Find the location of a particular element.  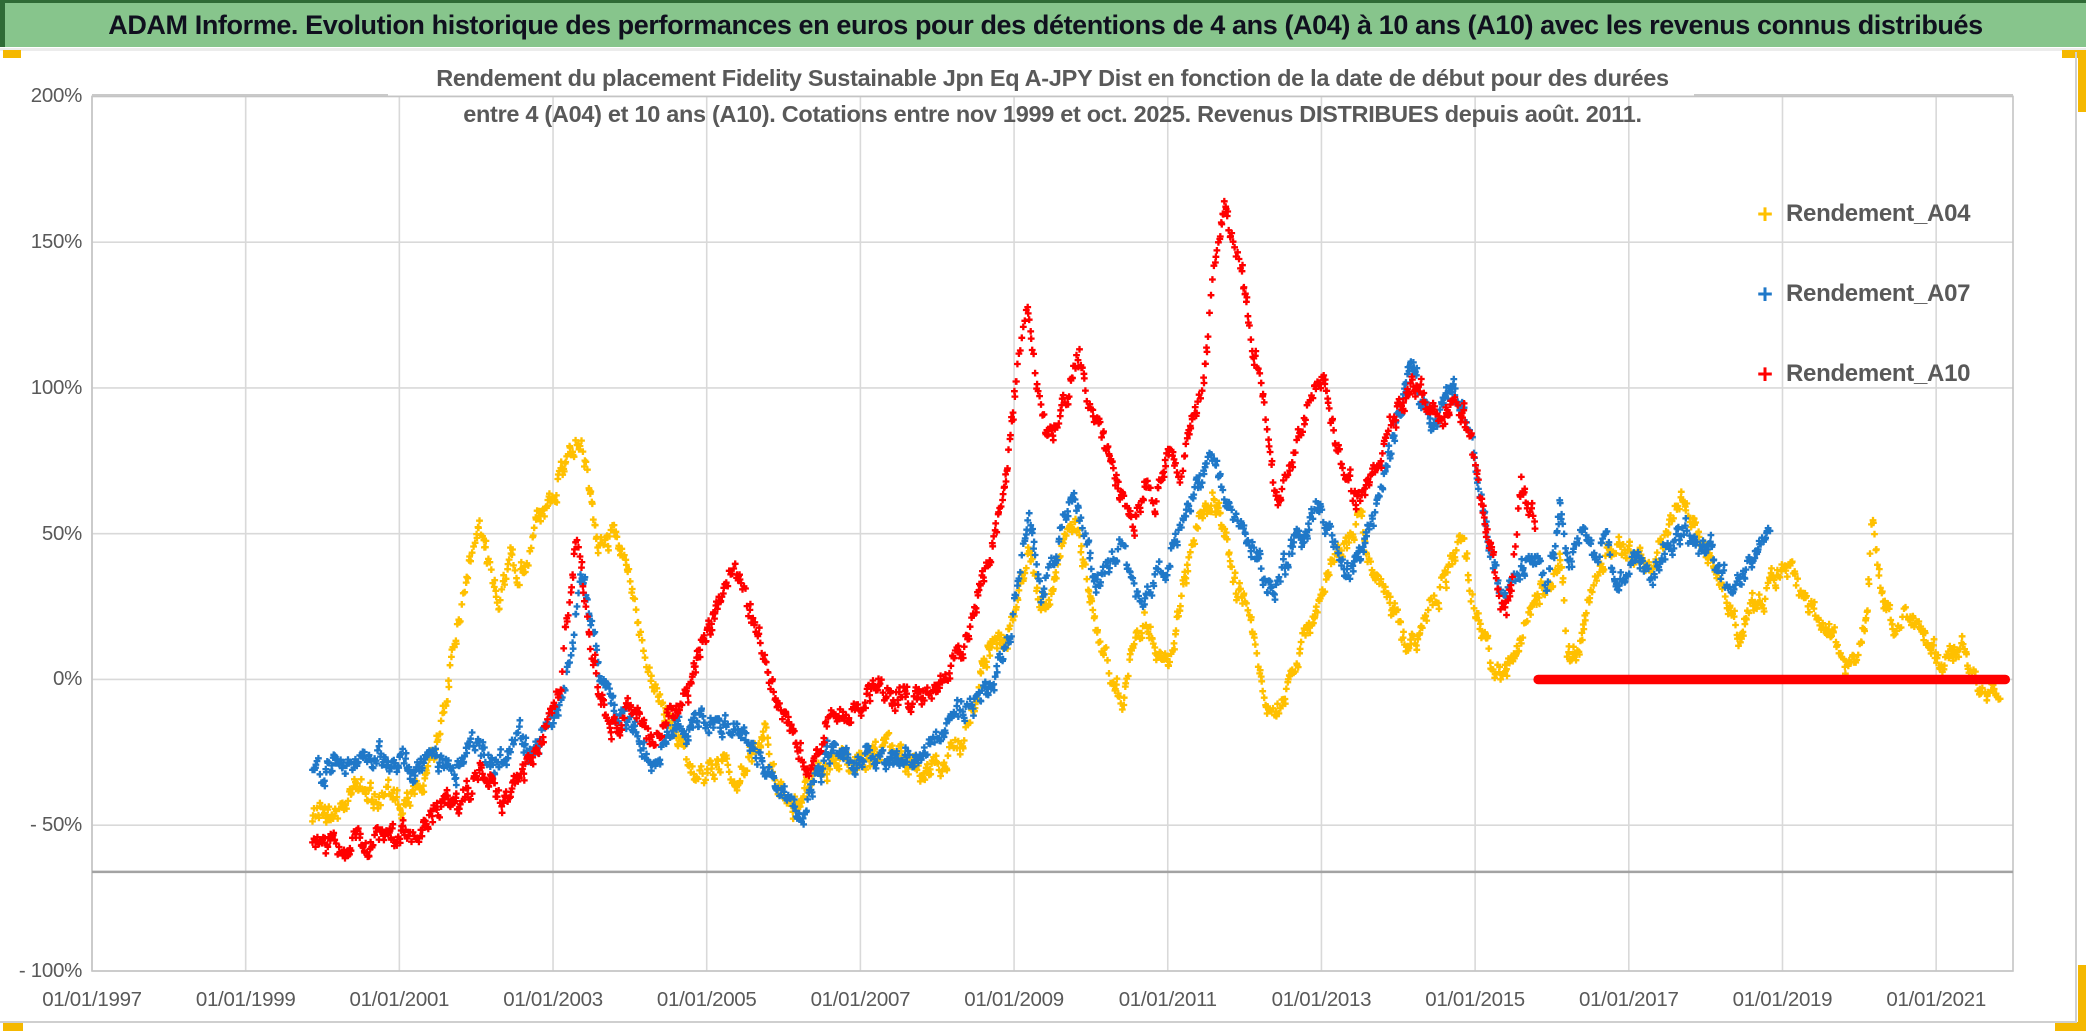

legend-item-Rendement_A07: + Rendement_A07 is located at coordinates (1861, 294).